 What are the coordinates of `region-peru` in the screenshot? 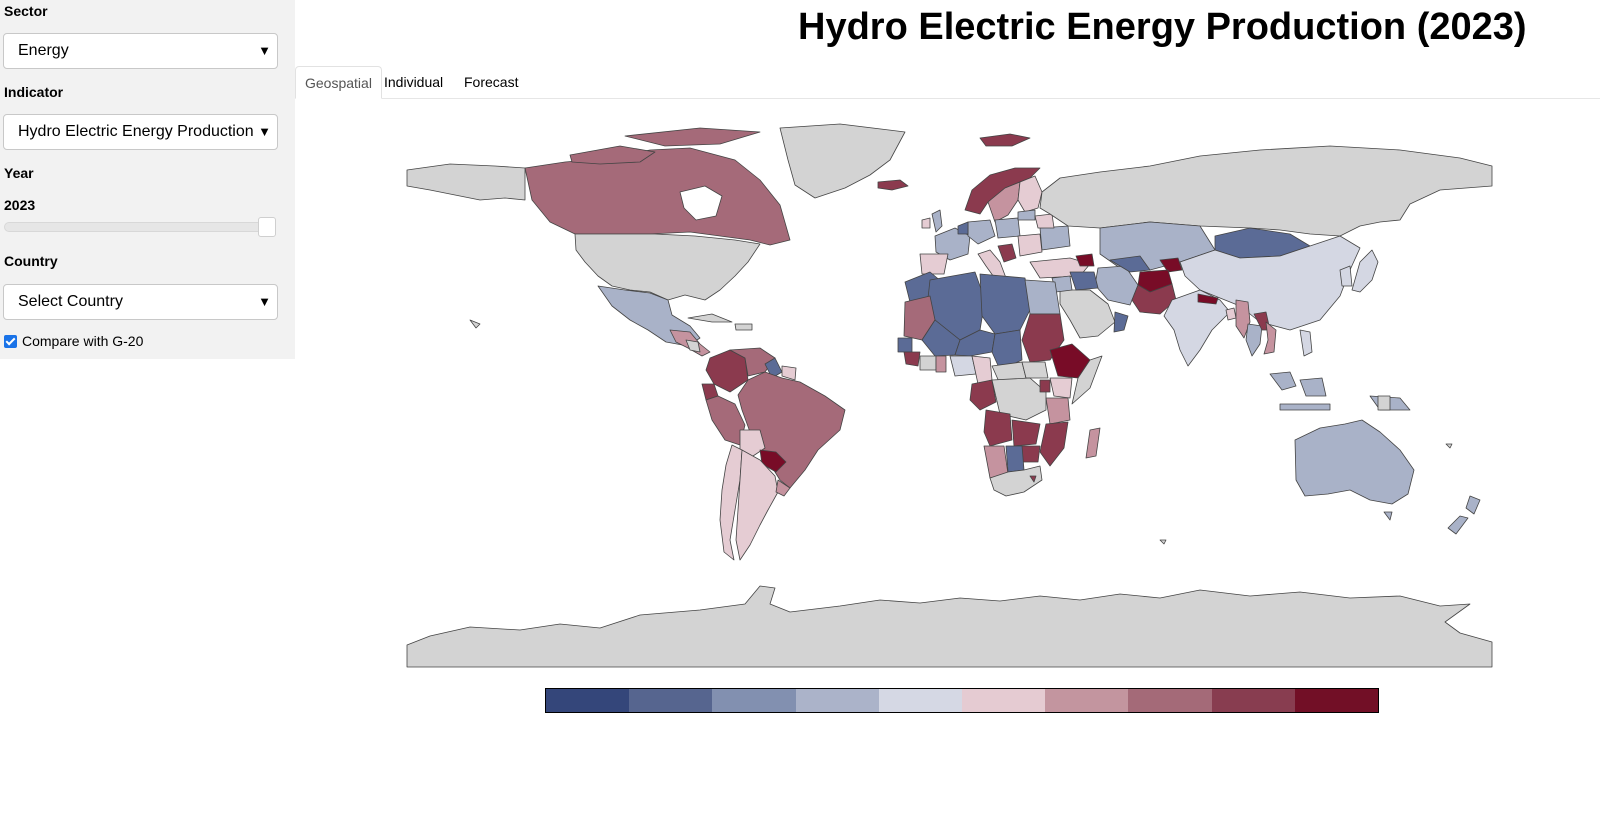 It's located at (725, 420).